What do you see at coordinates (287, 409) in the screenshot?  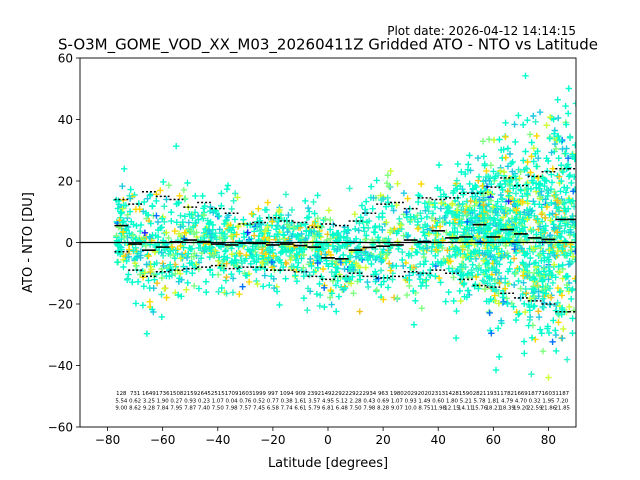 I see `bin-stat-label: 7.74` at bounding box center [287, 409].